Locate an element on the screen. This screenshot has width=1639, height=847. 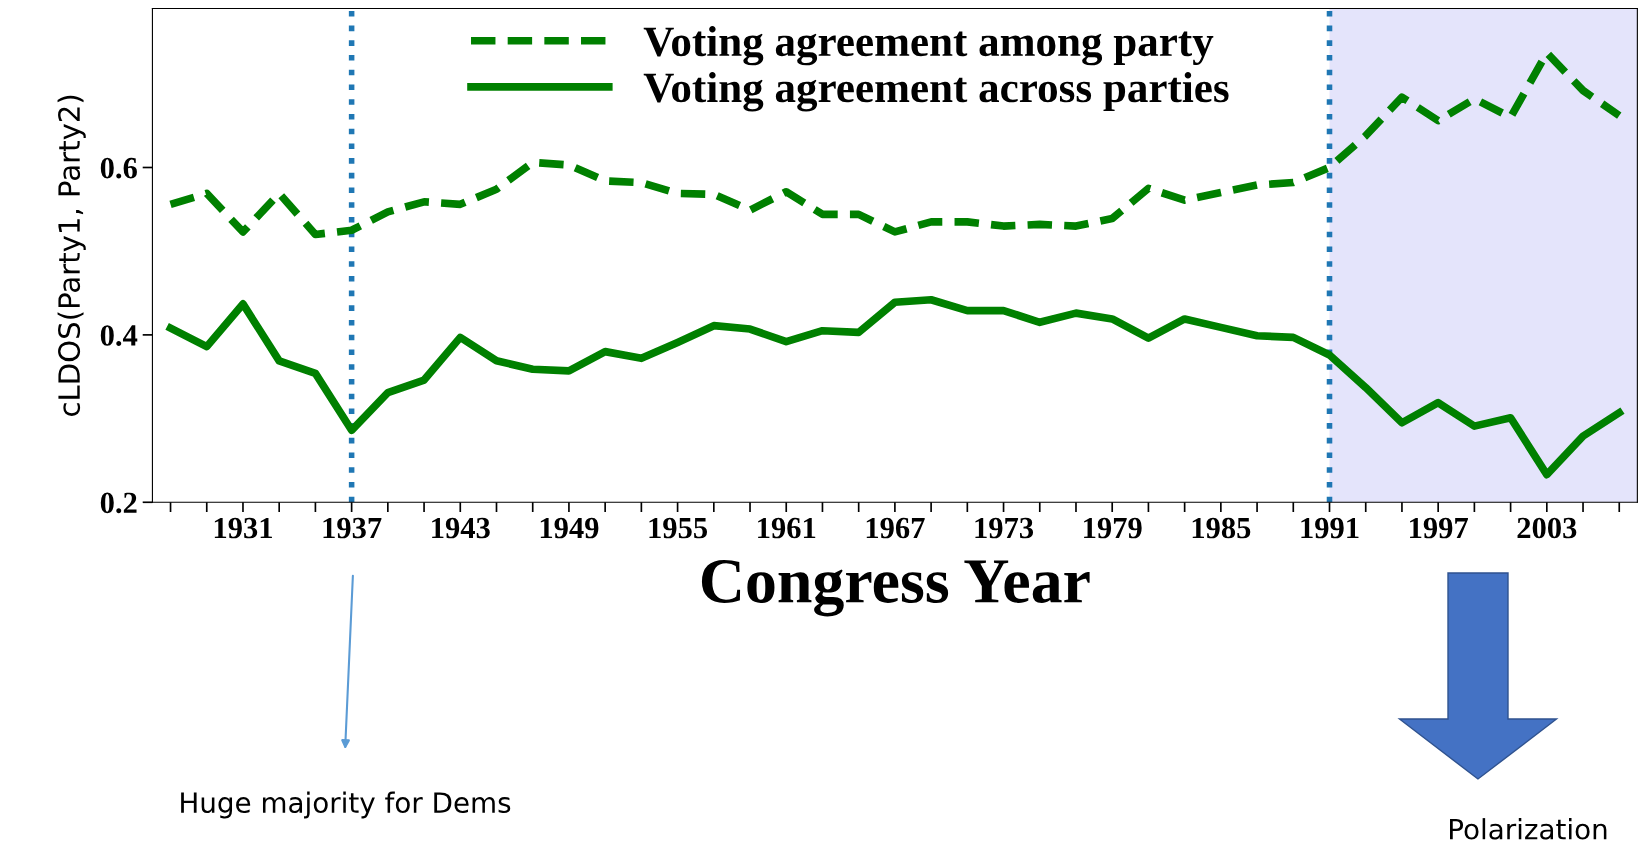
x-tick-label: 1943 is located at coordinates (461, 528).